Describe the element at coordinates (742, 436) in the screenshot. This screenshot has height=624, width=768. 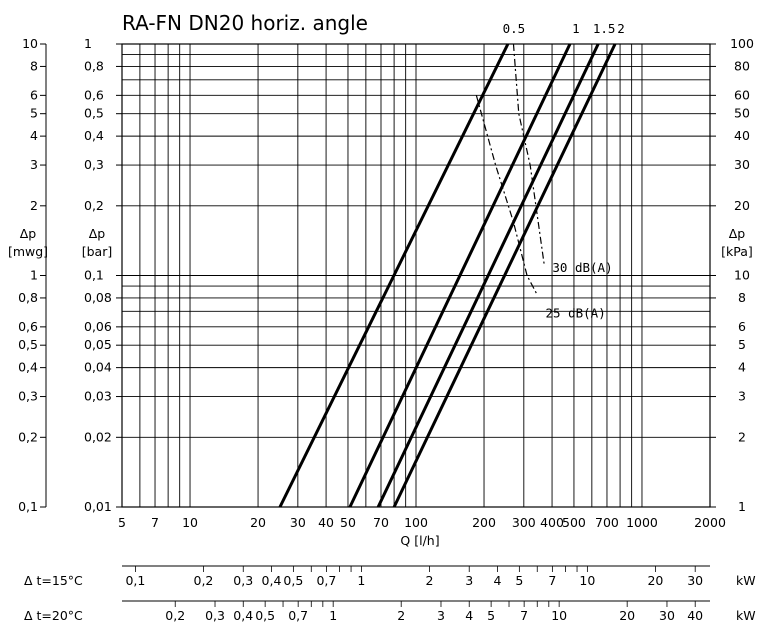
I see `y-tick-label-kpa: 2` at that location.